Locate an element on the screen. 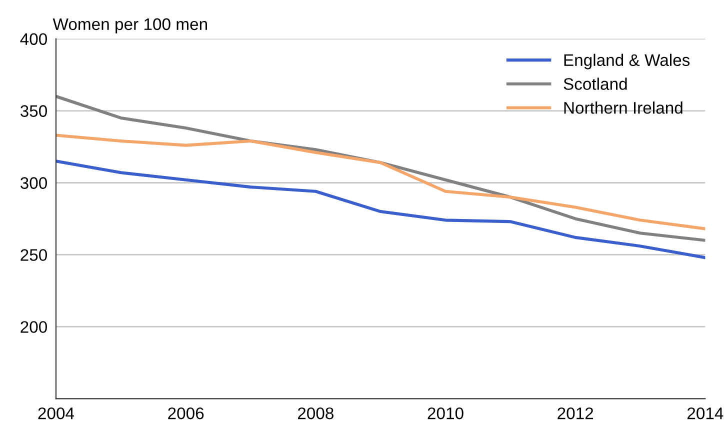 The height and width of the screenshot is (431, 727). y-tick-label: 250 is located at coordinates (33, 255).